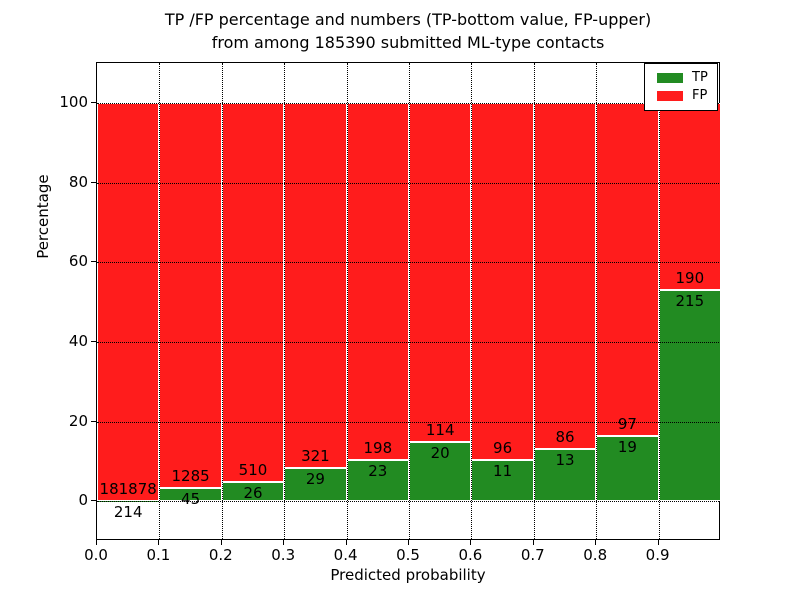 The width and height of the screenshot is (800, 600). Describe the element at coordinates (503, 471) in the screenshot. I see `tp-count-annotation: 11` at that location.